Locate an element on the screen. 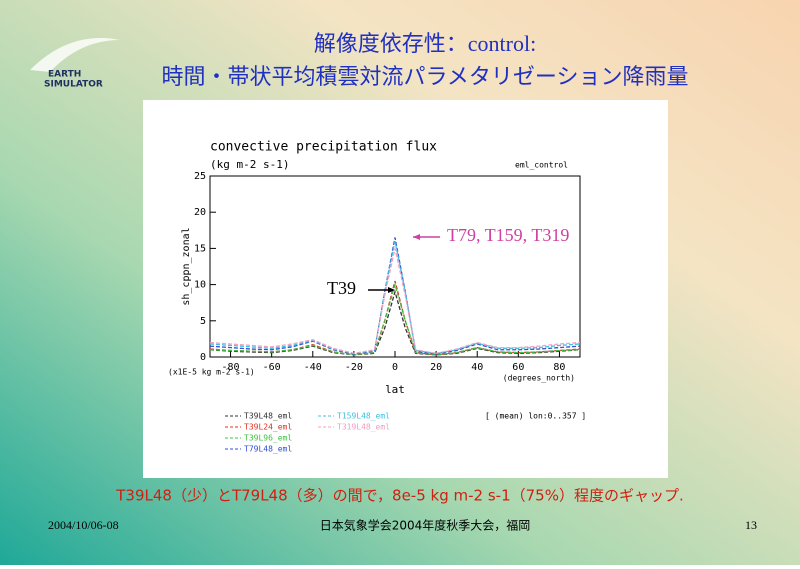 The width and height of the screenshot is (800, 569). x-axis-label: lat is located at coordinates (395, 389).